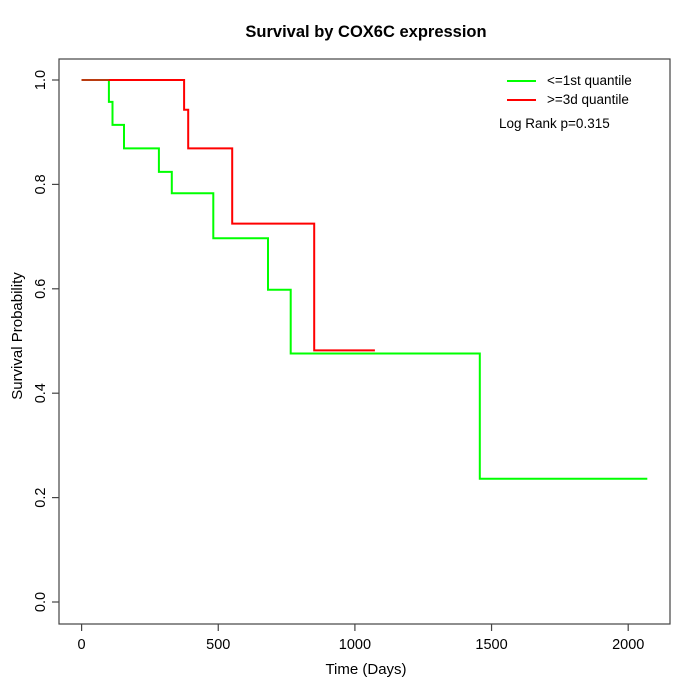  What do you see at coordinates (41, 184) in the screenshot?
I see `y-tick-label: 0.8` at bounding box center [41, 184].